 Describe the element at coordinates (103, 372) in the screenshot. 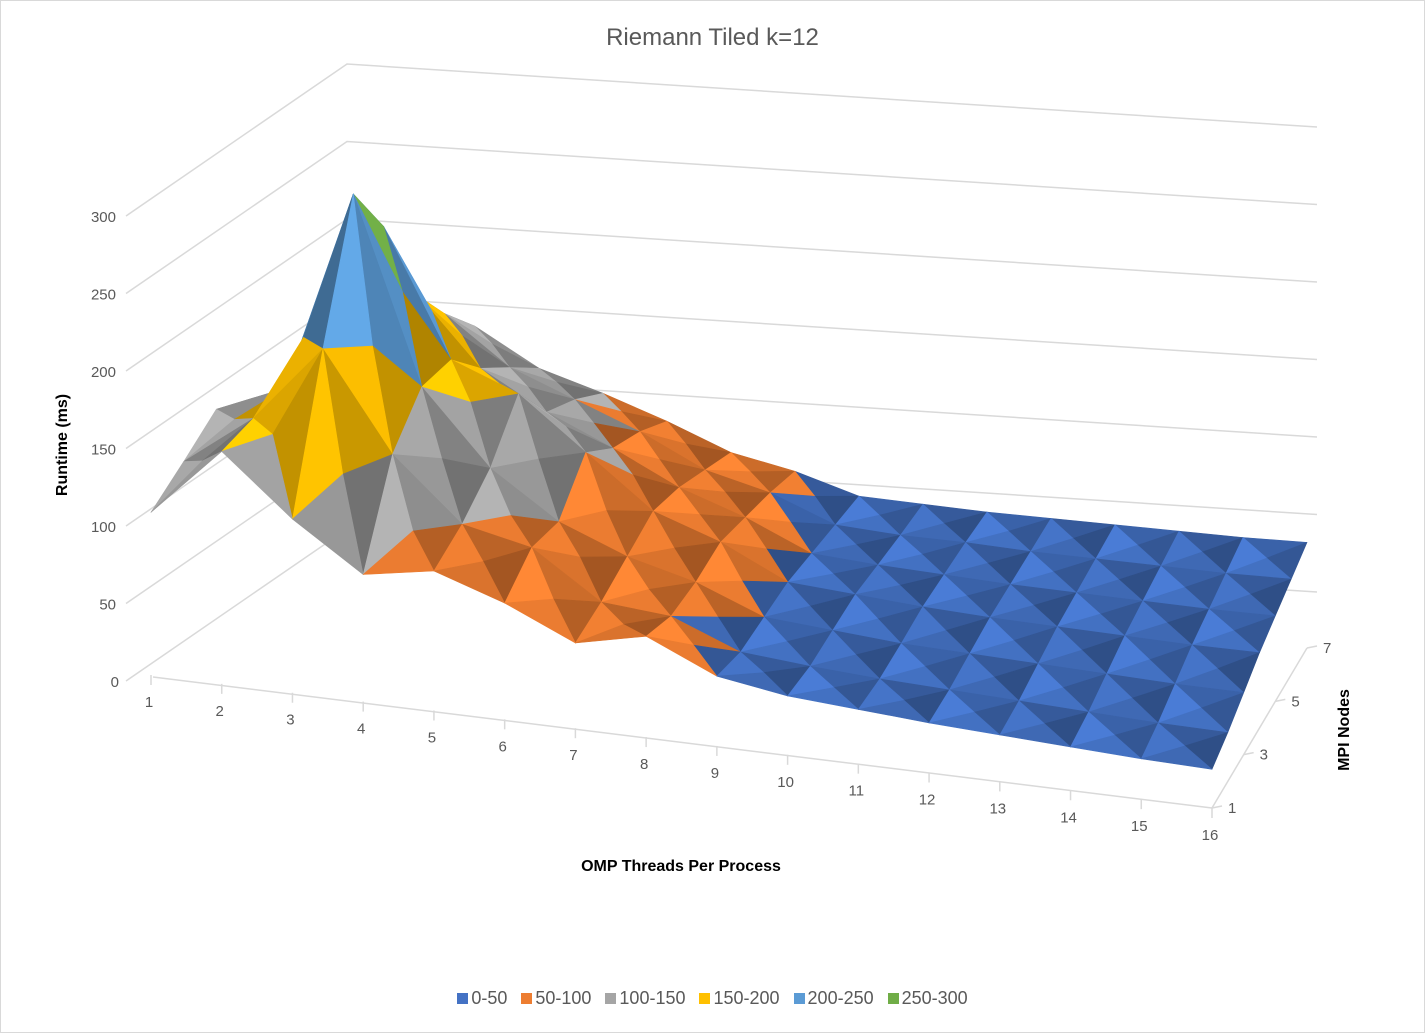

I see `z-tick-label: 200` at that location.